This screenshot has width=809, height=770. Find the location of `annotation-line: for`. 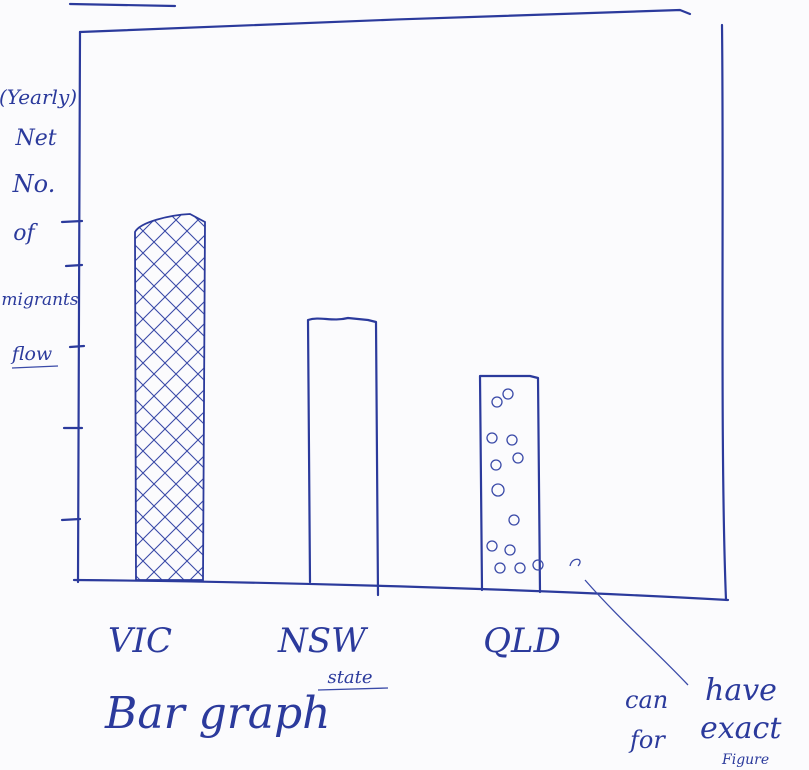

annotation-line: for is located at coordinates (647, 740).